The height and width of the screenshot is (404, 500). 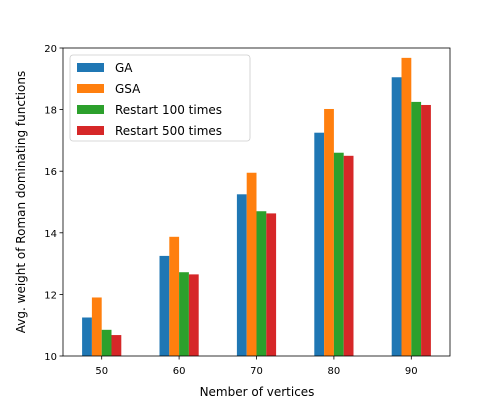 What do you see at coordinates (50, 295) in the screenshot?
I see `y-tick-label-12: 12` at bounding box center [50, 295].